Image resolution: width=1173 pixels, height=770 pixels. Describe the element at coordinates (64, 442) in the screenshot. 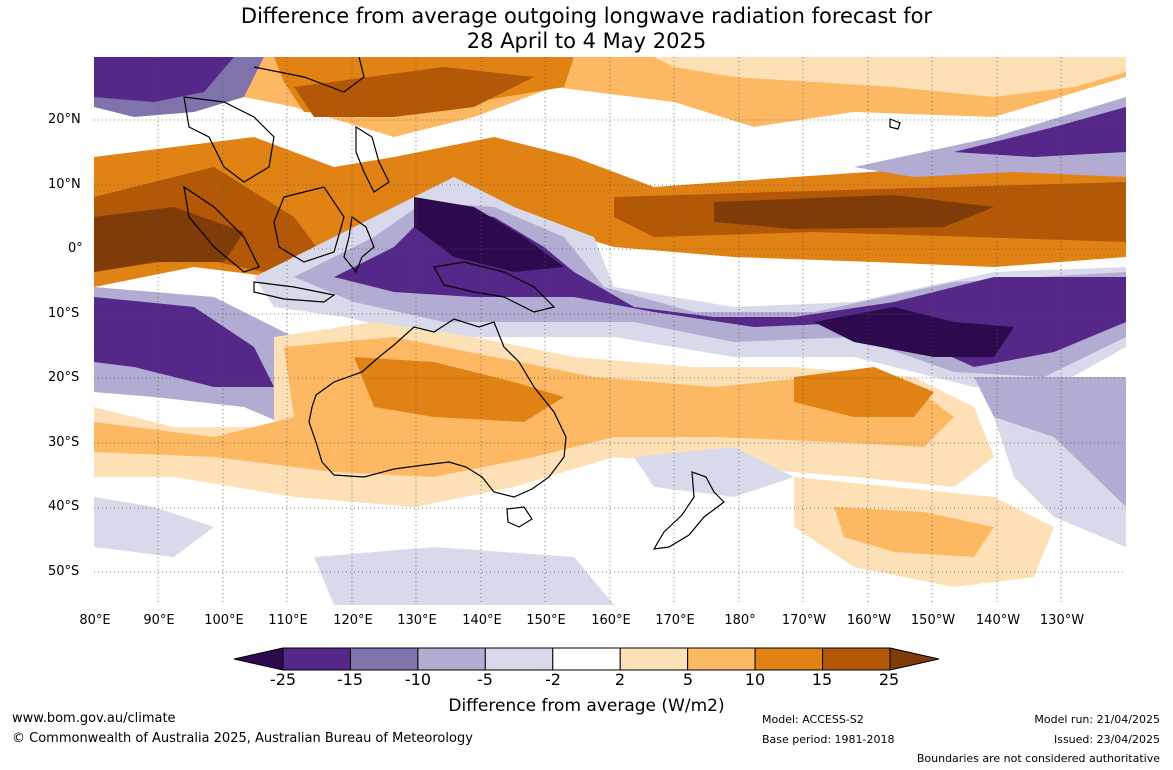

I see `lat-label: 30°S` at that location.